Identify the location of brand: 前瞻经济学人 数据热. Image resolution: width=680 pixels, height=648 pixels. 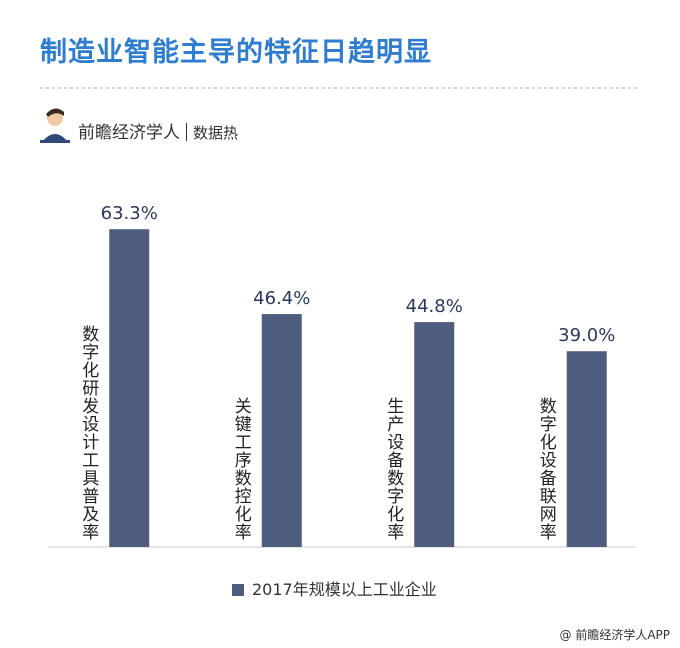
(158, 130).